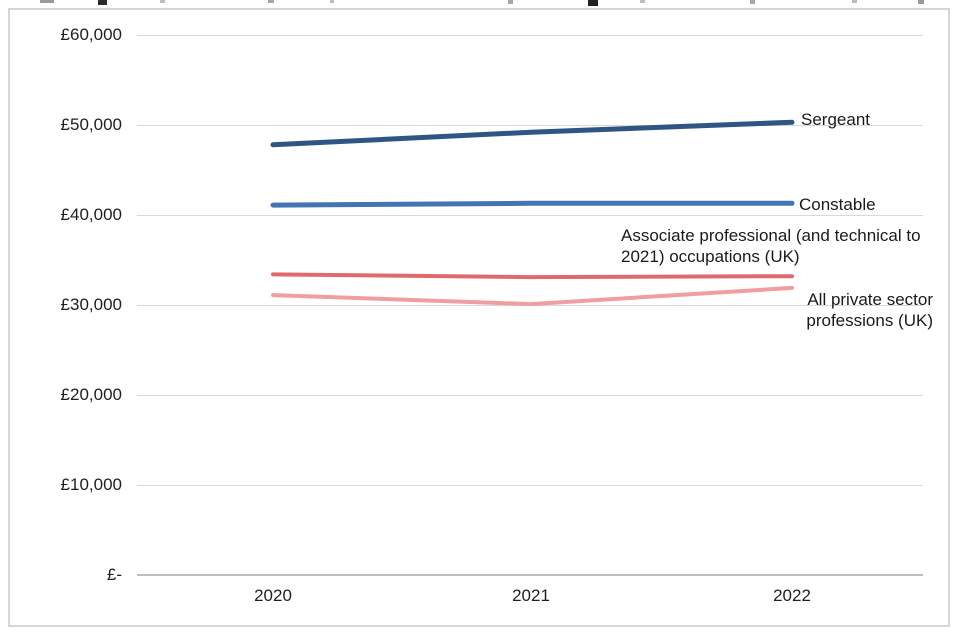 This screenshot has height=640, width=960. What do you see at coordinates (91, 34) in the screenshot?
I see `y-tick-label-60000: £60,000` at bounding box center [91, 34].